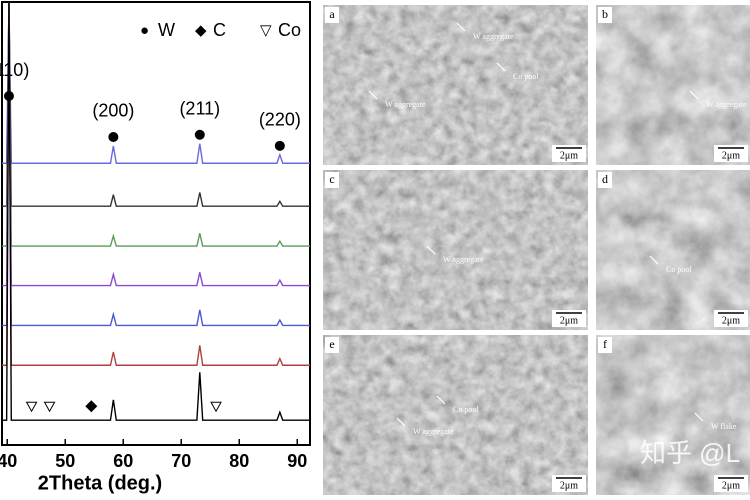  What do you see at coordinates (100, 483) in the screenshot?
I see `x-axis-label: 2Theta (deg.)` at bounding box center [100, 483].